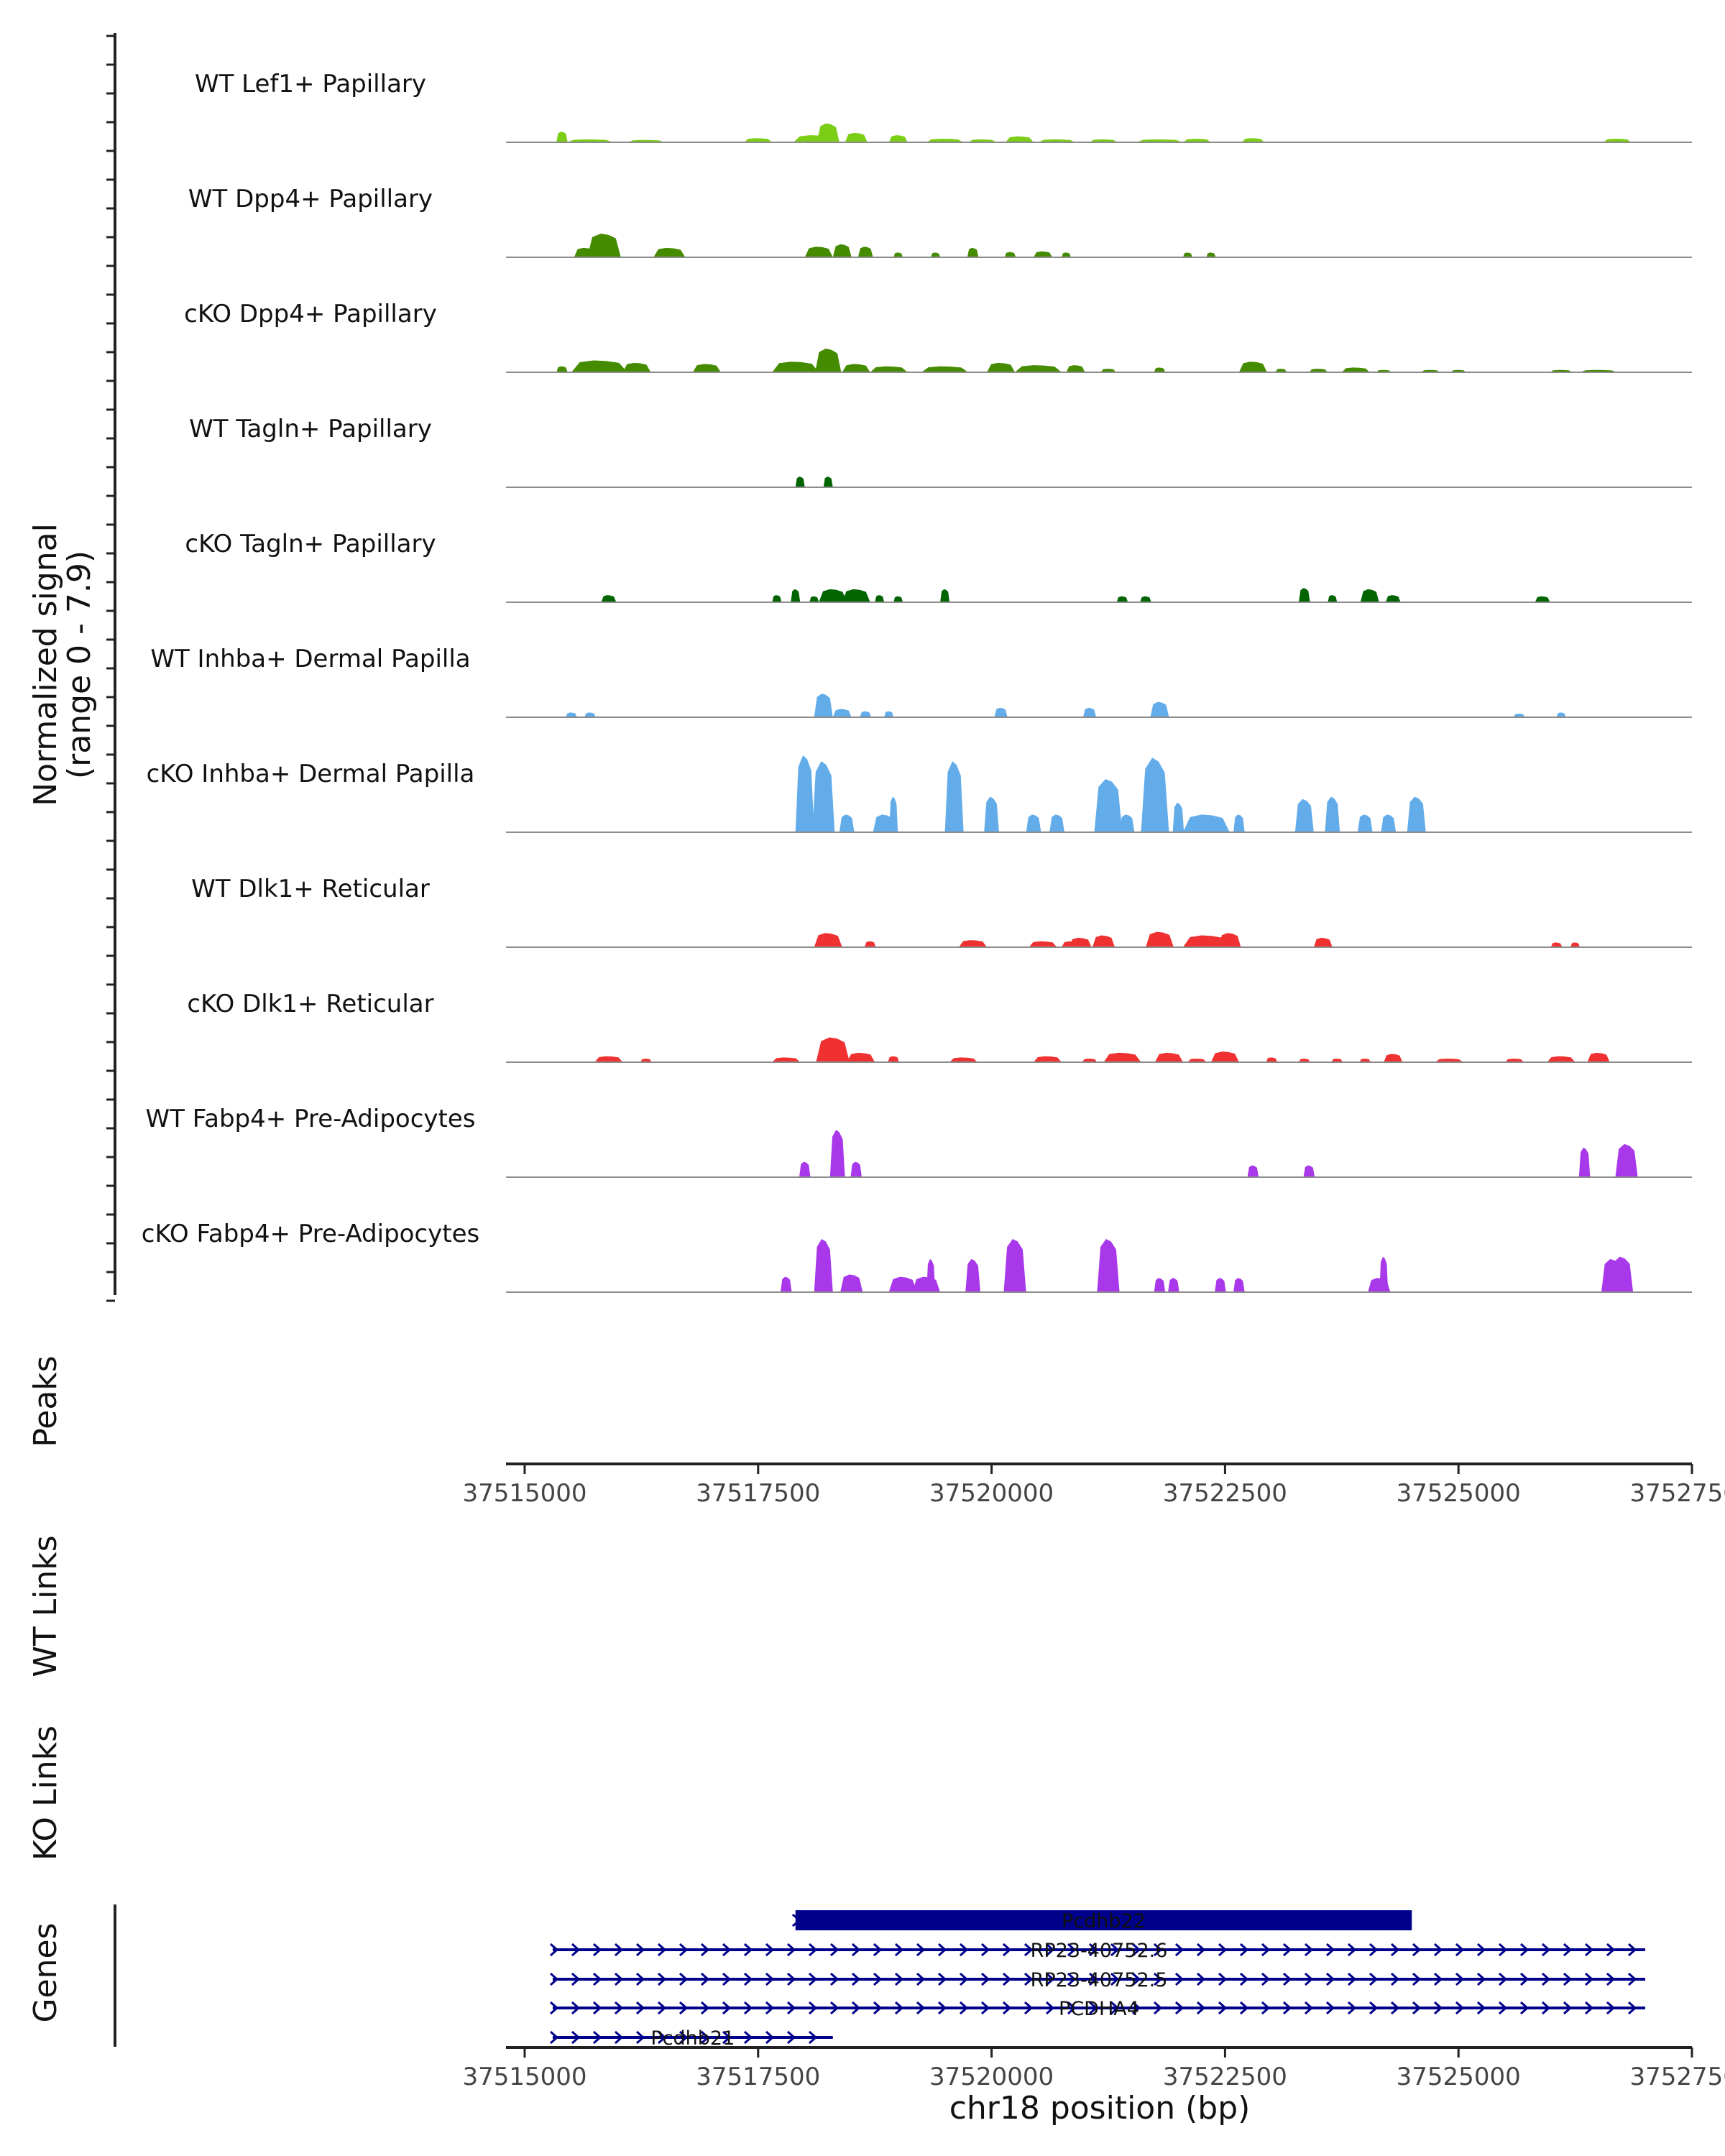  I want to click on track-5: WT Inhba+ Dermal Papilla, so click(921, 681).